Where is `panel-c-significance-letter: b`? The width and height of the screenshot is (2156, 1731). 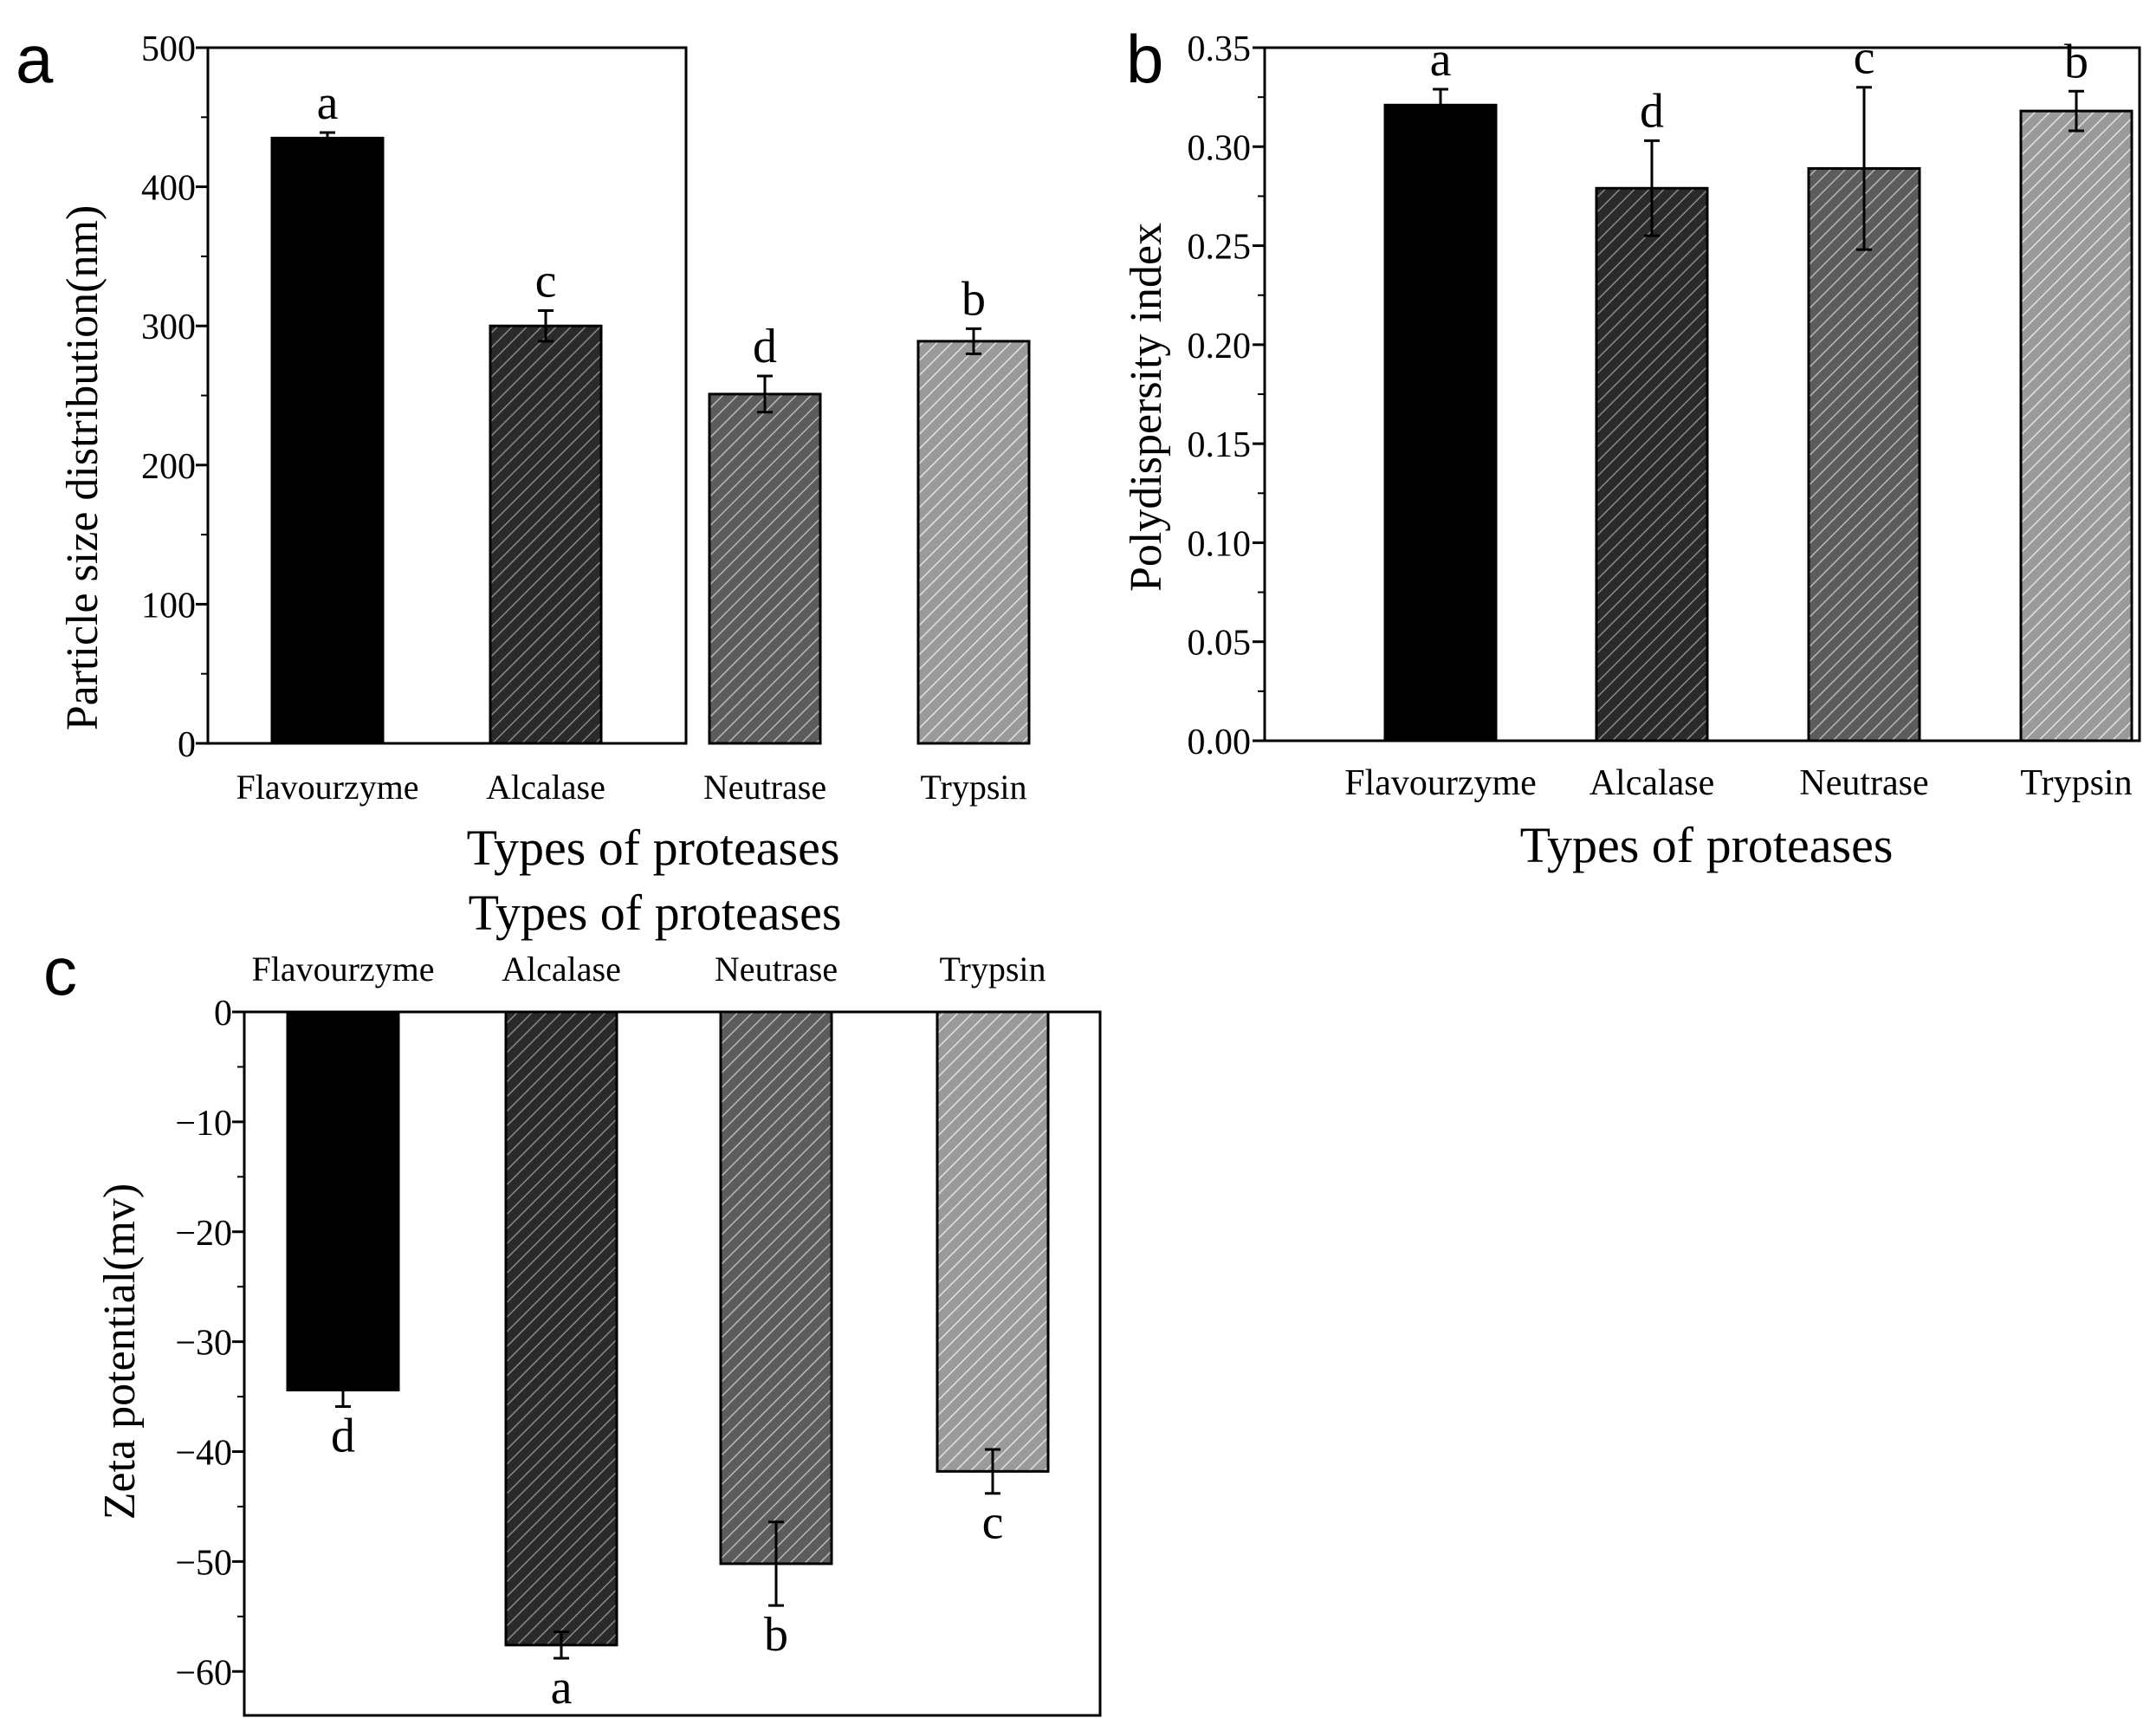 panel-c-significance-letter: b is located at coordinates (776, 1635).